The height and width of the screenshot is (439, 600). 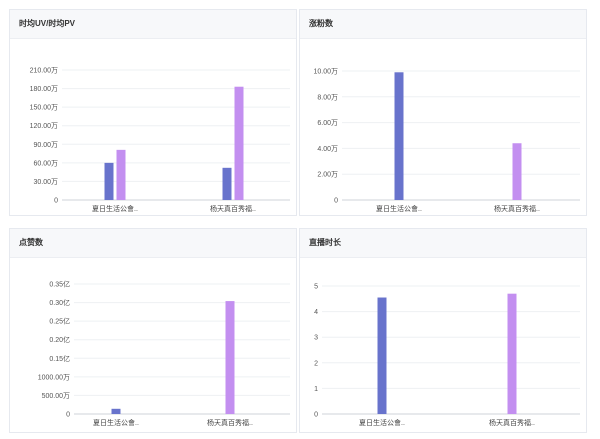 What do you see at coordinates (153, 24) in the screenshot?
I see `panel-header: 时均UV/时均PV` at bounding box center [153, 24].